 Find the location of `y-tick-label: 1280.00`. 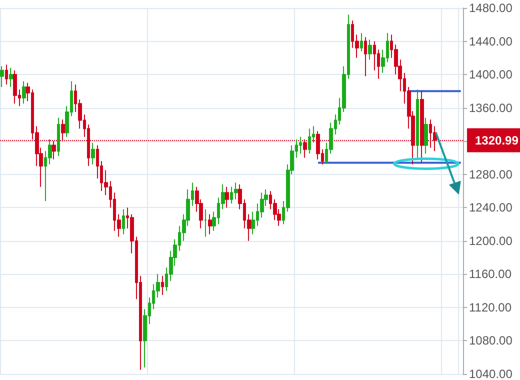

y-tick-label: 1280.00 is located at coordinates (491, 174).